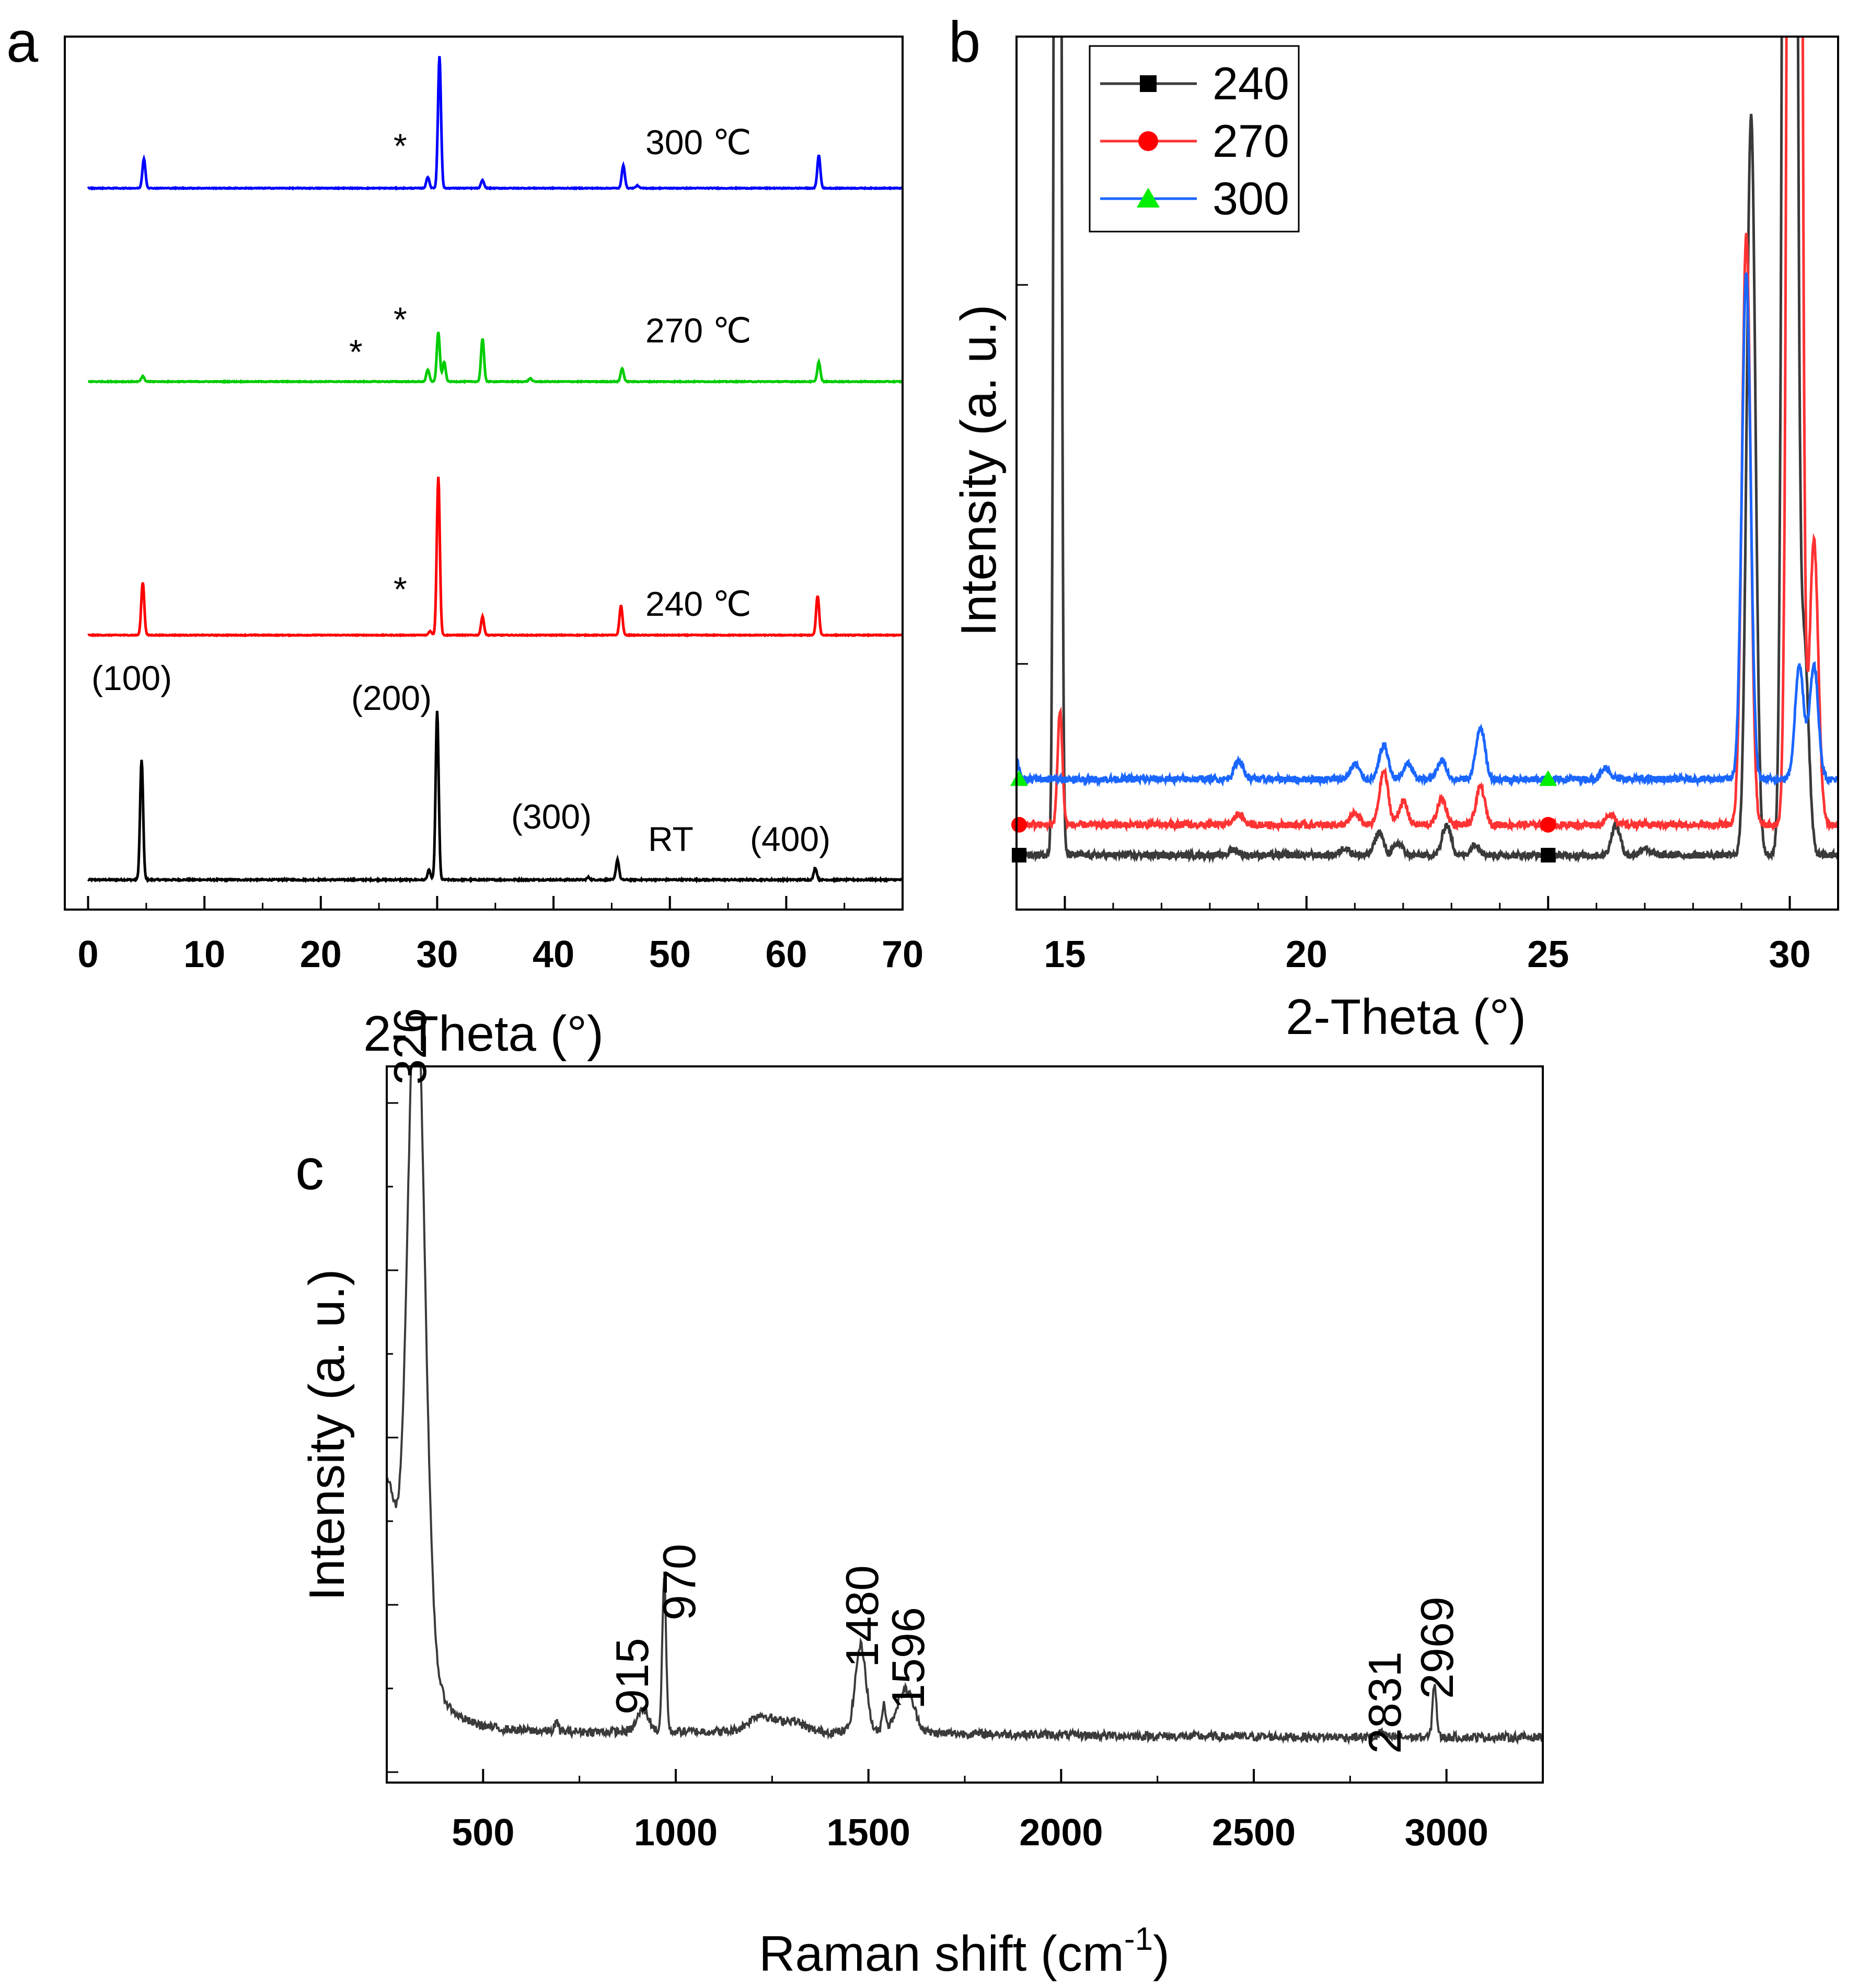 The height and width of the screenshot is (1988, 1859). What do you see at coordinates (356, 351) in the screenshot?
I see `star-270c-a: *` at bounding box center [356, 351].